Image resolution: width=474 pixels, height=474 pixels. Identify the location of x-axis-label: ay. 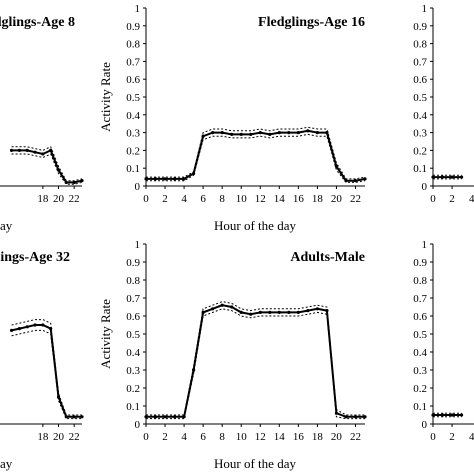
(6, 463).